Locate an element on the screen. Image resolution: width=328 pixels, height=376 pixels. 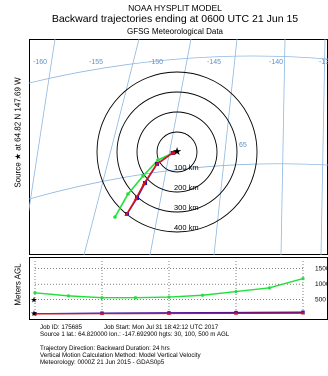
profile-x-tick-label: 12 is located at coordinates (236, 320).